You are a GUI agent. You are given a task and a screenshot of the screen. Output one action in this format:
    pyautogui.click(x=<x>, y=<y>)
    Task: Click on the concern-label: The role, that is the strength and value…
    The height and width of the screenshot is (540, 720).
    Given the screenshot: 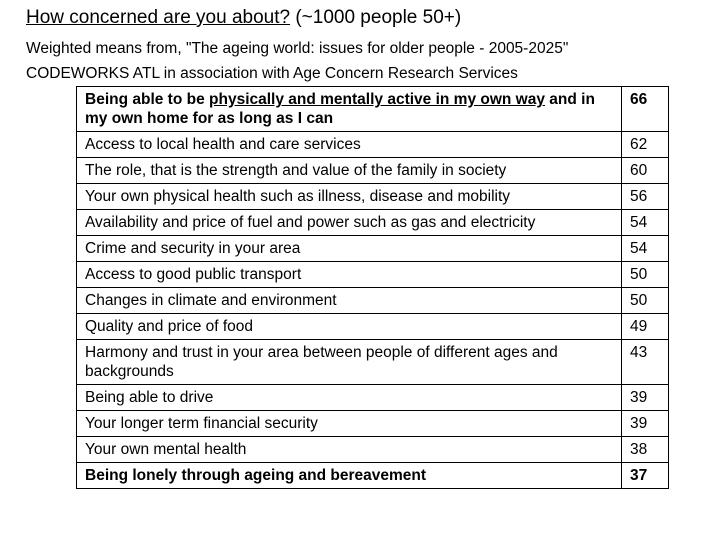 What is the action you would take?
    pyautogui.click(x=349, y=170)
    